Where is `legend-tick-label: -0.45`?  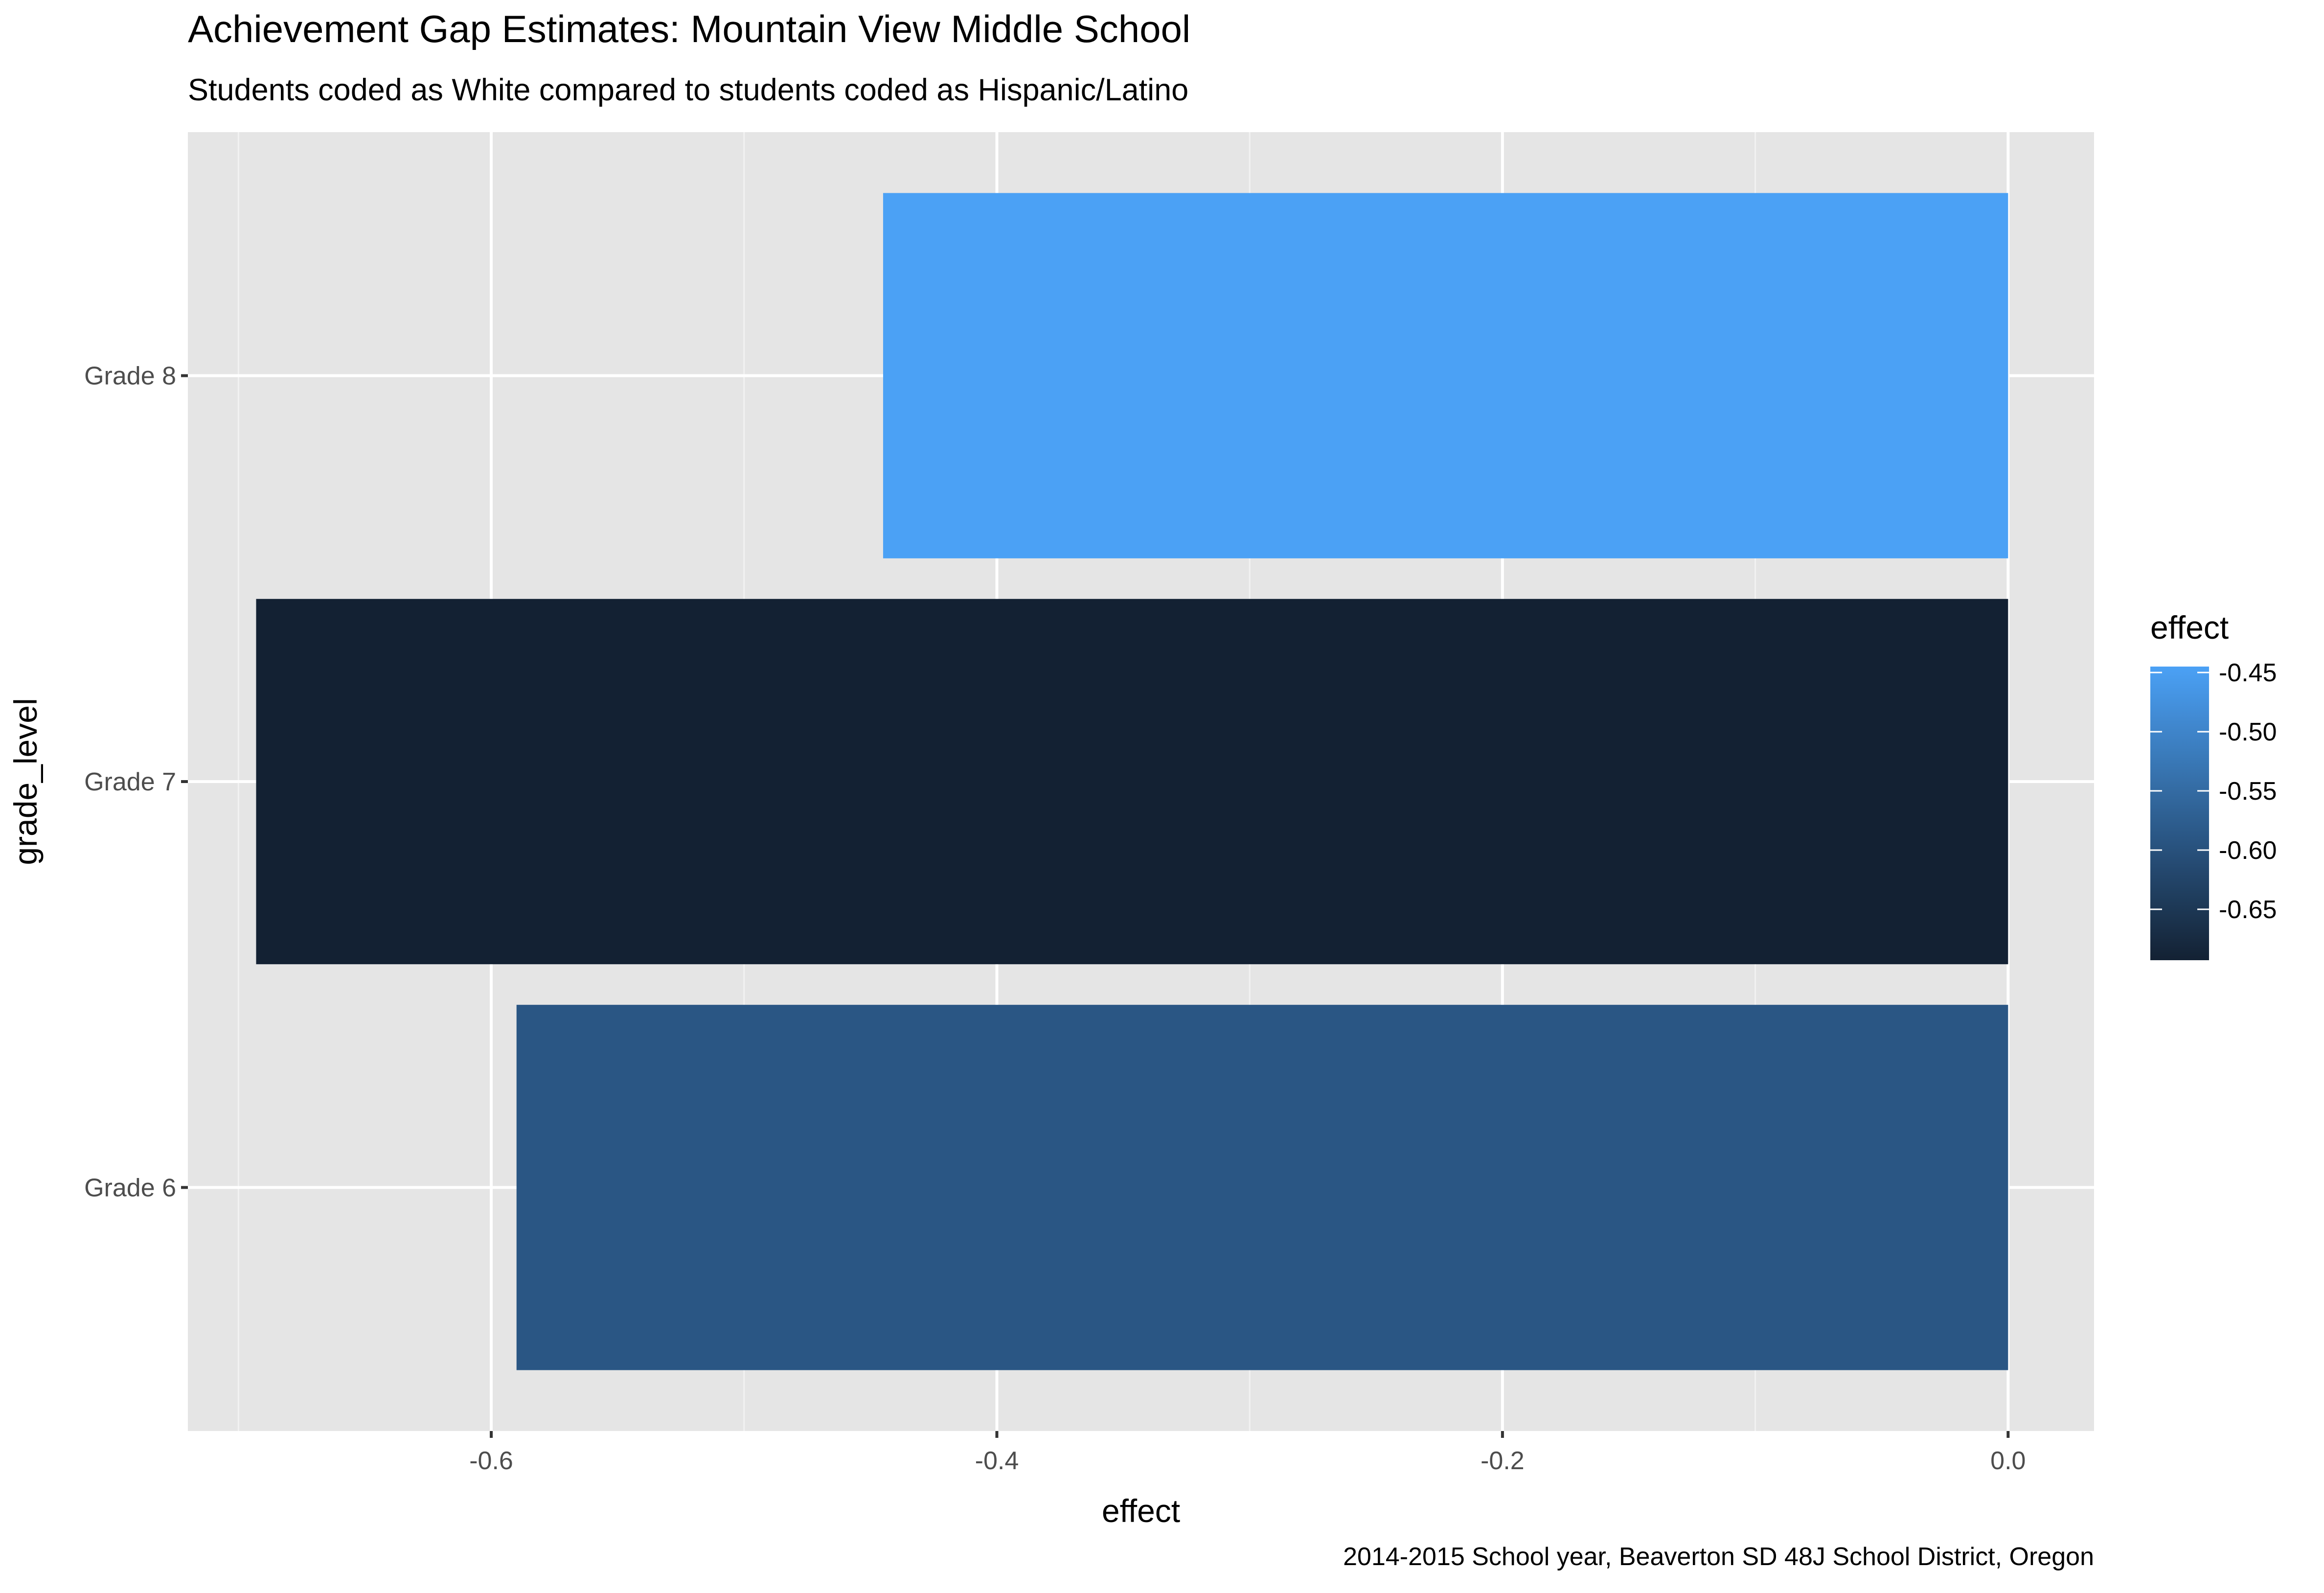
legend-tick-label: -0.45 is located at coordinates (2248, 673).